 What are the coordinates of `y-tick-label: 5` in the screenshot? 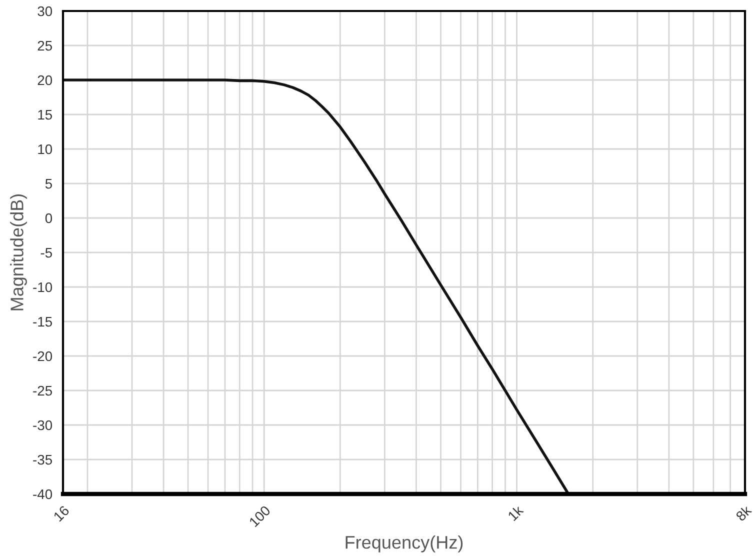 It's located at (48, 183).